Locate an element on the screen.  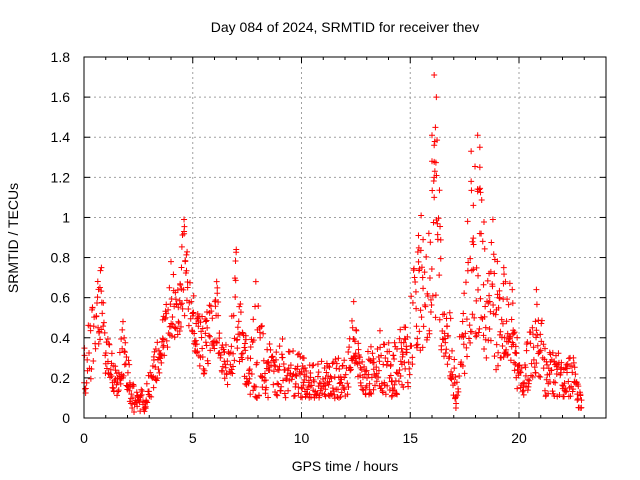
x-axis-label: GPS time / hours is located at coordinates (345, 466).